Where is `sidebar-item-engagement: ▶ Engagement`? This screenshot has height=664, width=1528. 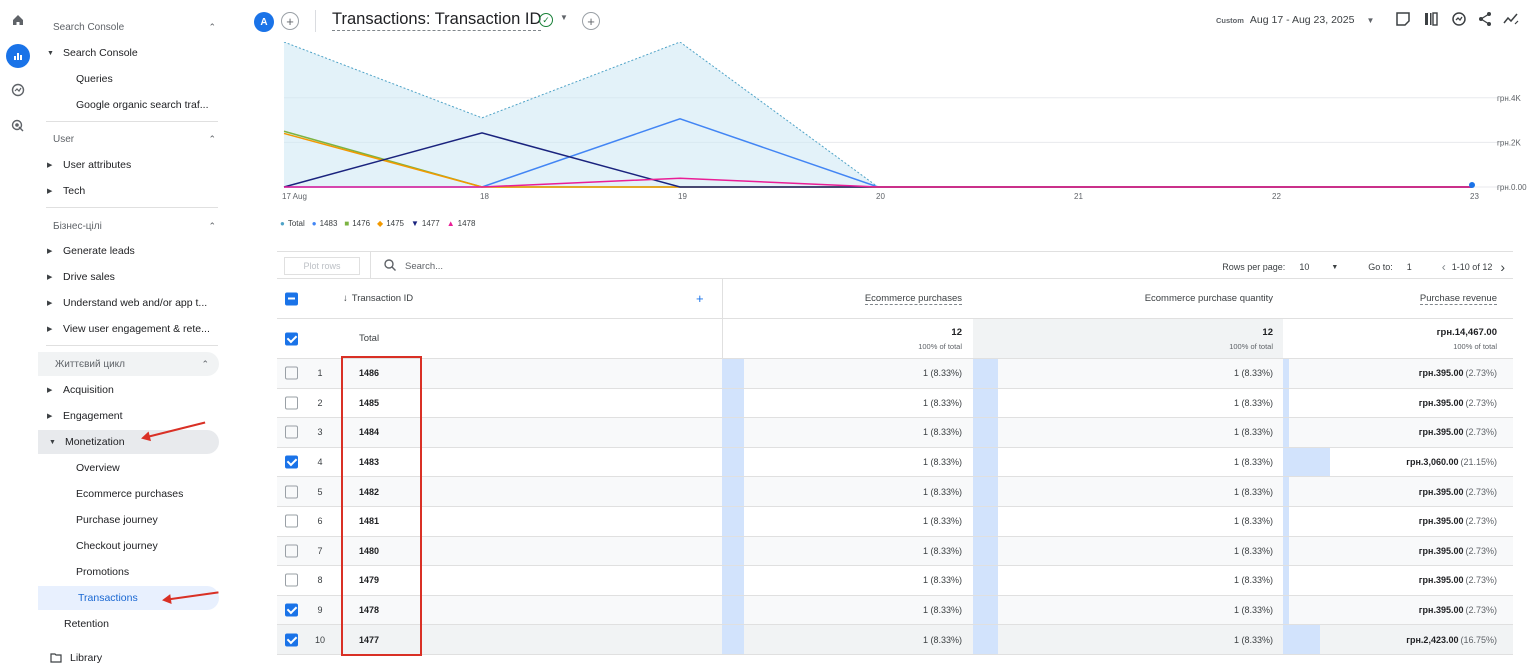
sidebar-item-engagement: ▶ Engagement is located at coordinates (131, 416).